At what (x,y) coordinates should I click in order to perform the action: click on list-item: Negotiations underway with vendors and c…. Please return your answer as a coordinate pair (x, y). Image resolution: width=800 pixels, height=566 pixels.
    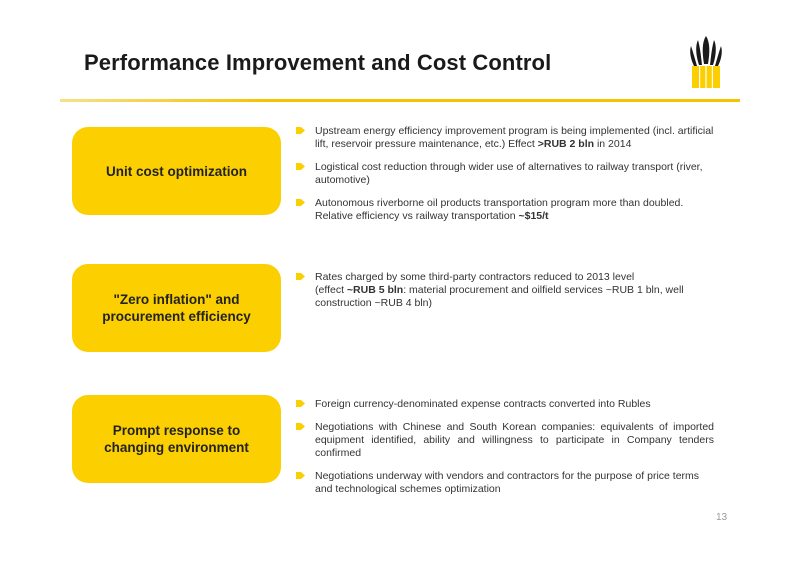
    Looking at the image, I should click on (505, 483).